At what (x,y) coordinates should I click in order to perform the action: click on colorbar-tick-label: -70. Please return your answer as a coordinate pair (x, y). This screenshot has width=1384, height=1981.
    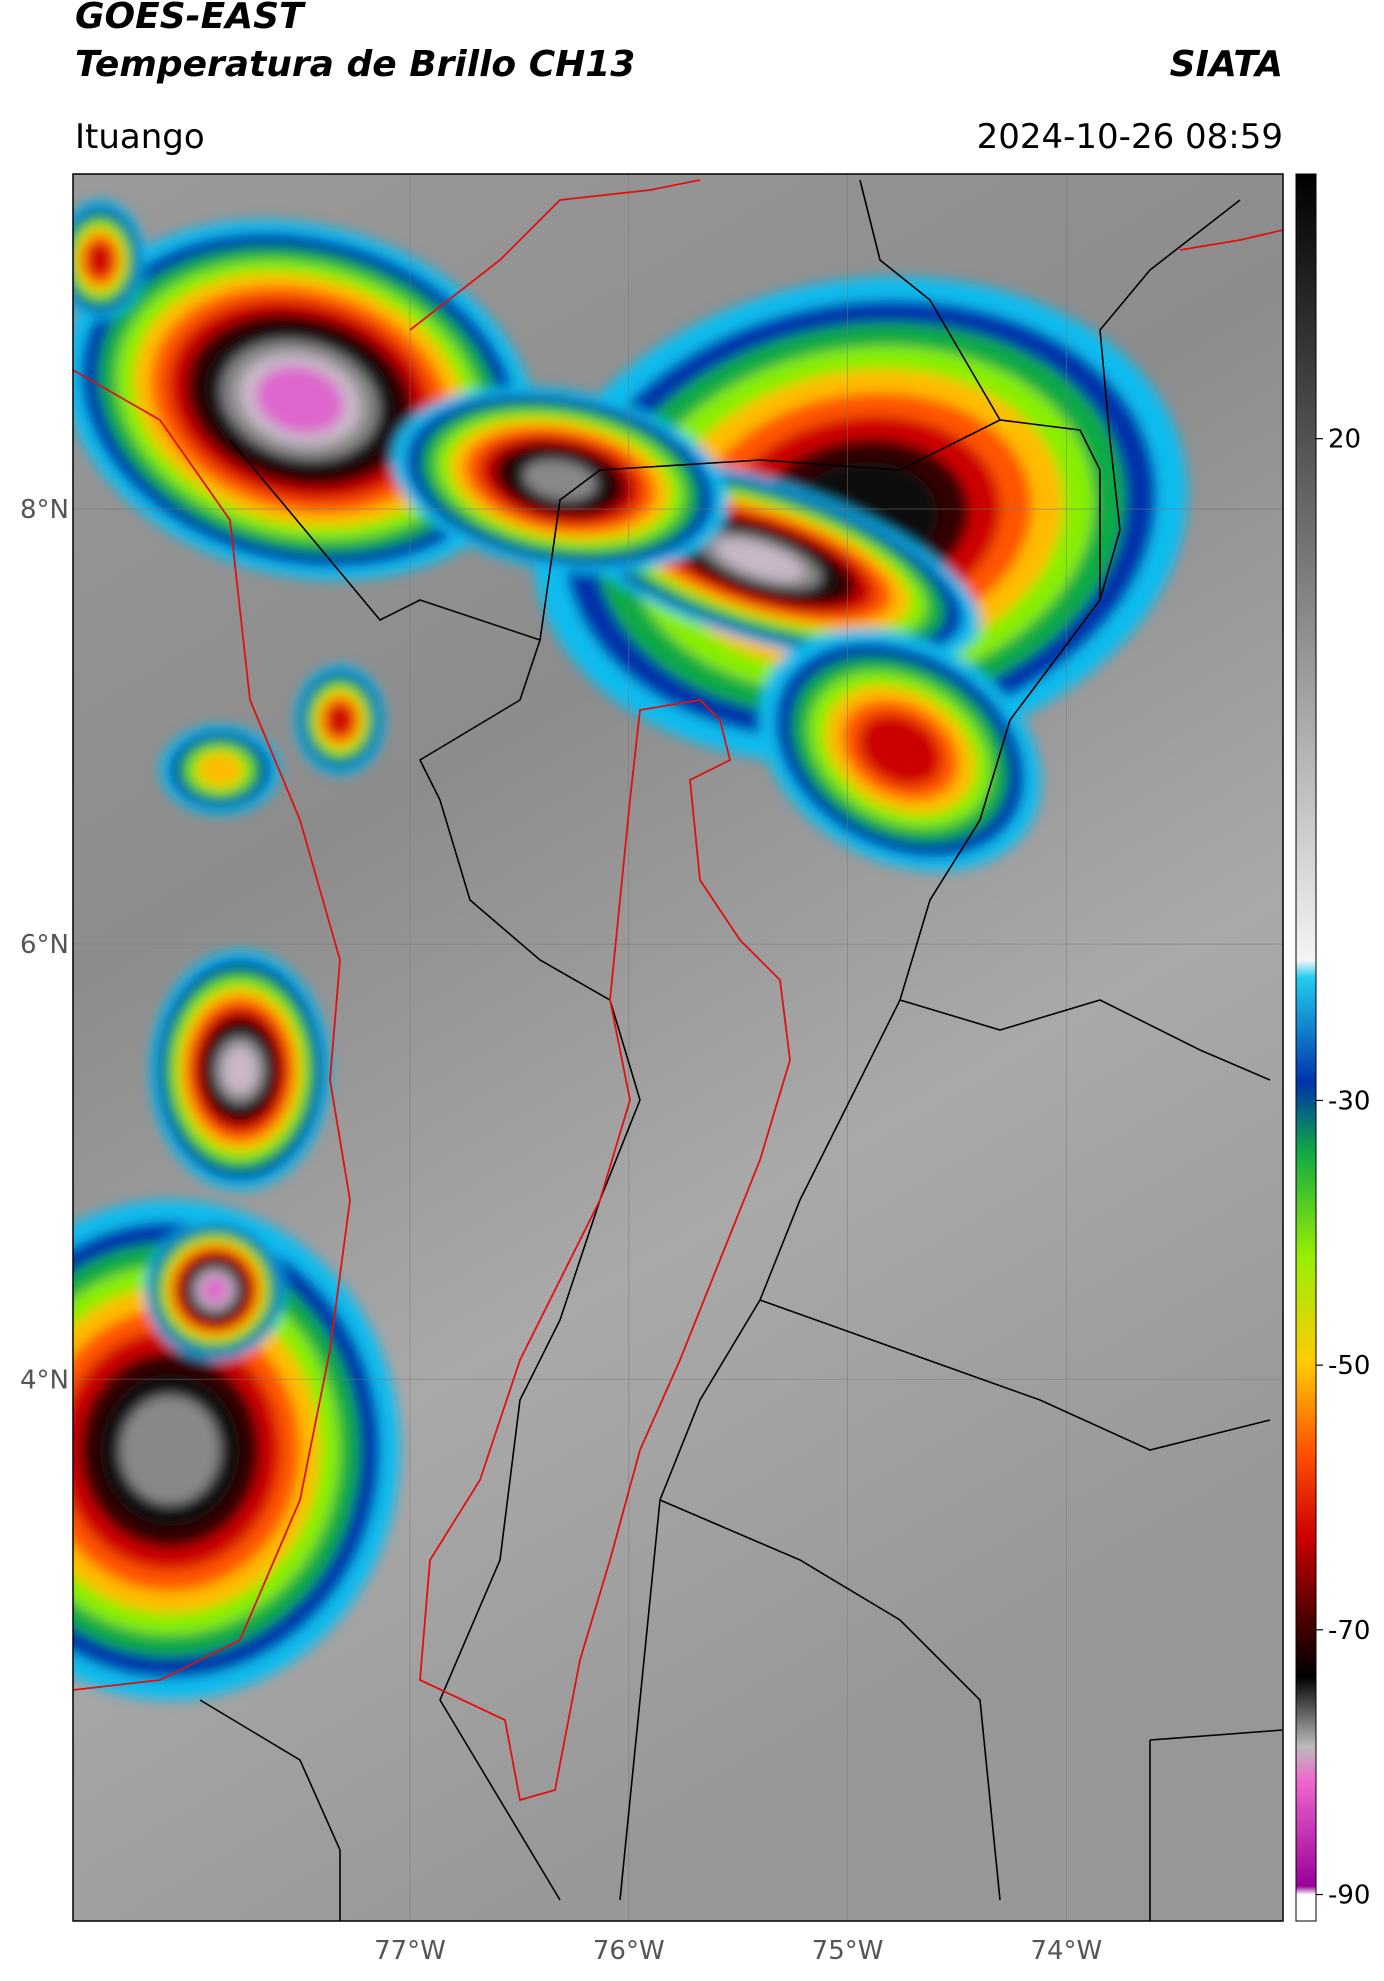
    Looking at the image, I should click on (1349, 1631).